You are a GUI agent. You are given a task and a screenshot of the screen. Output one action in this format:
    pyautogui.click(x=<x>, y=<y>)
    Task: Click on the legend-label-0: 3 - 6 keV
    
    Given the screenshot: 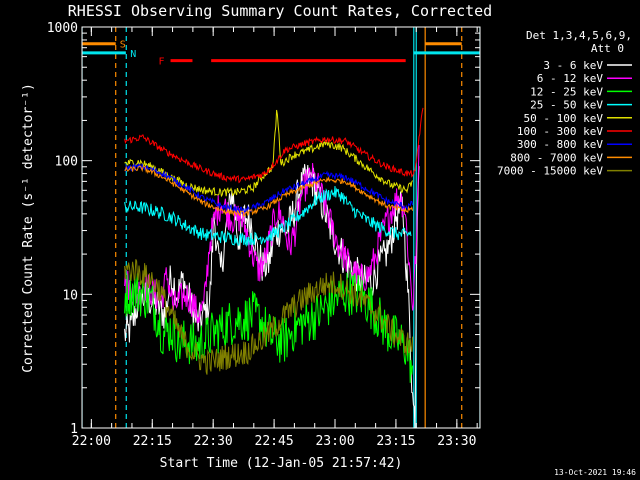 What is the action you would take?
    pyautogui.click(x=573, y=65)
    